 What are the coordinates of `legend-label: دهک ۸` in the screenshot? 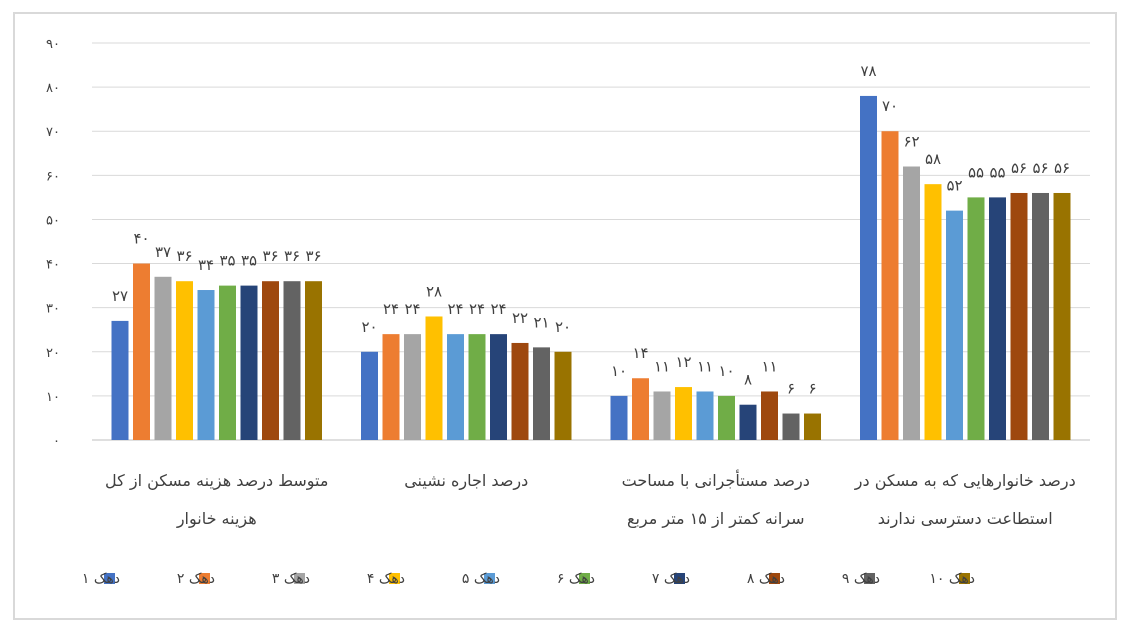 It's located at (766, 579).